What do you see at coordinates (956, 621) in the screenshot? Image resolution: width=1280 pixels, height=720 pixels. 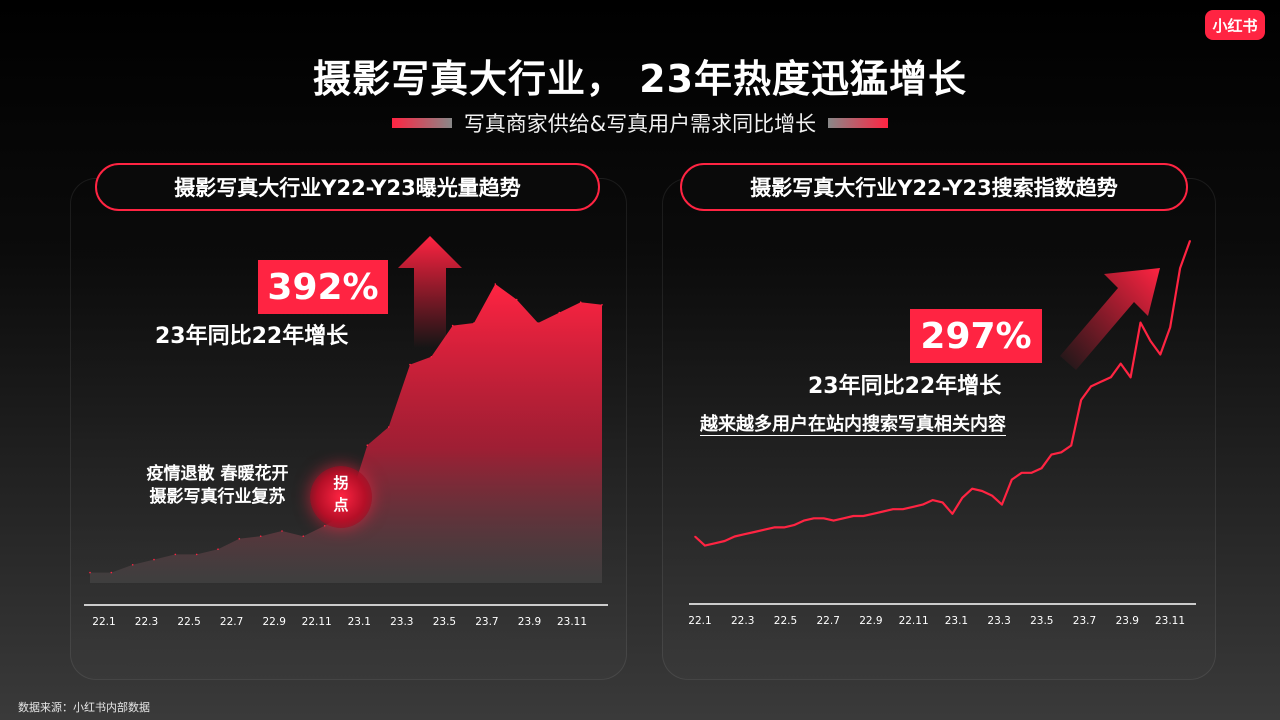 I see `search-x-tick-label: 23.1` at bounding box center [956, 621].